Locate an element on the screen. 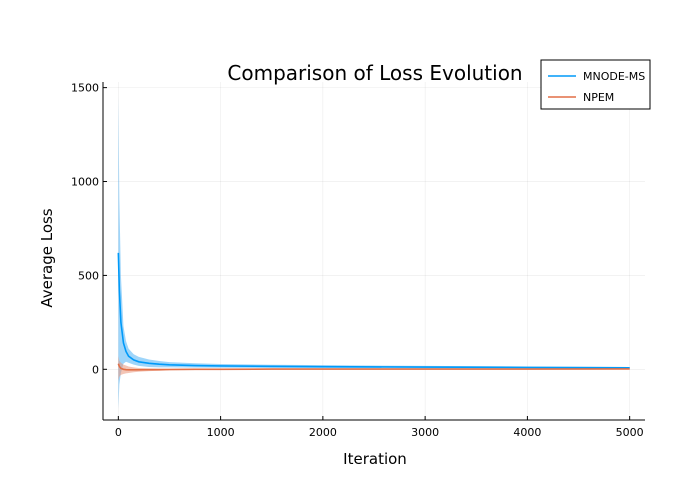 The image size is (700, 500). y-axis-label: Average Loss is located at coordinates (47, 257).